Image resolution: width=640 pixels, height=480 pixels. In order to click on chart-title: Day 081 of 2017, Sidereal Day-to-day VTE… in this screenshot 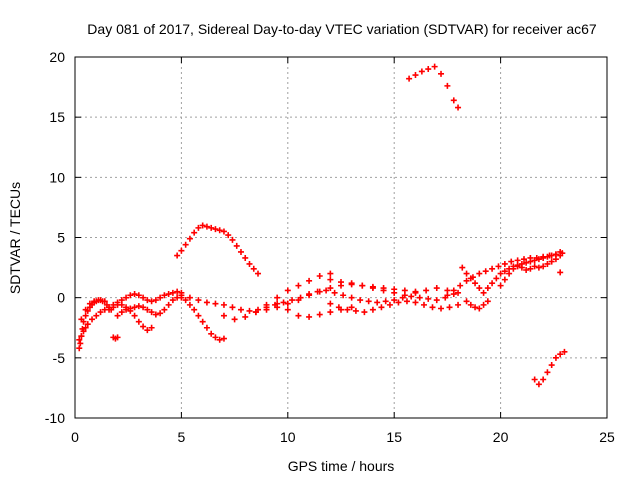, I will do `click(342, 29)`.